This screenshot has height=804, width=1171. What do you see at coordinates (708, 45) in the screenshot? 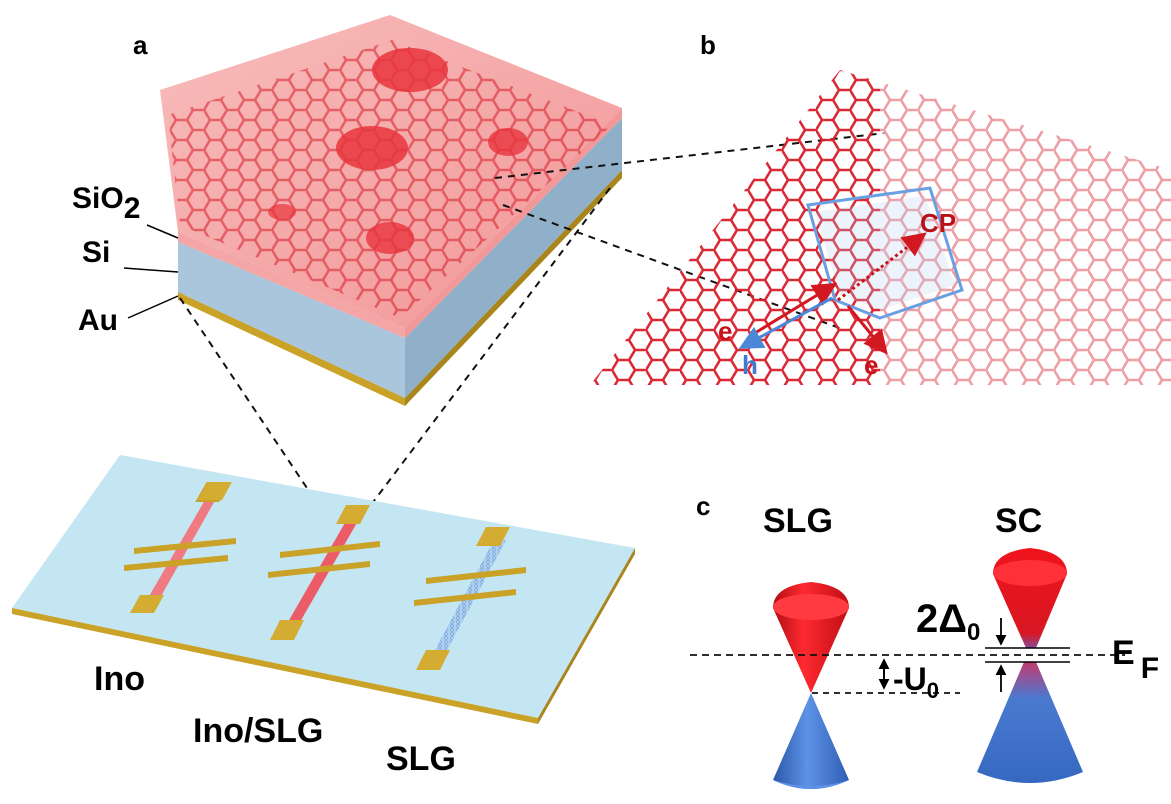
I see `panel-label-b: b` at bounding box center [708, 45].